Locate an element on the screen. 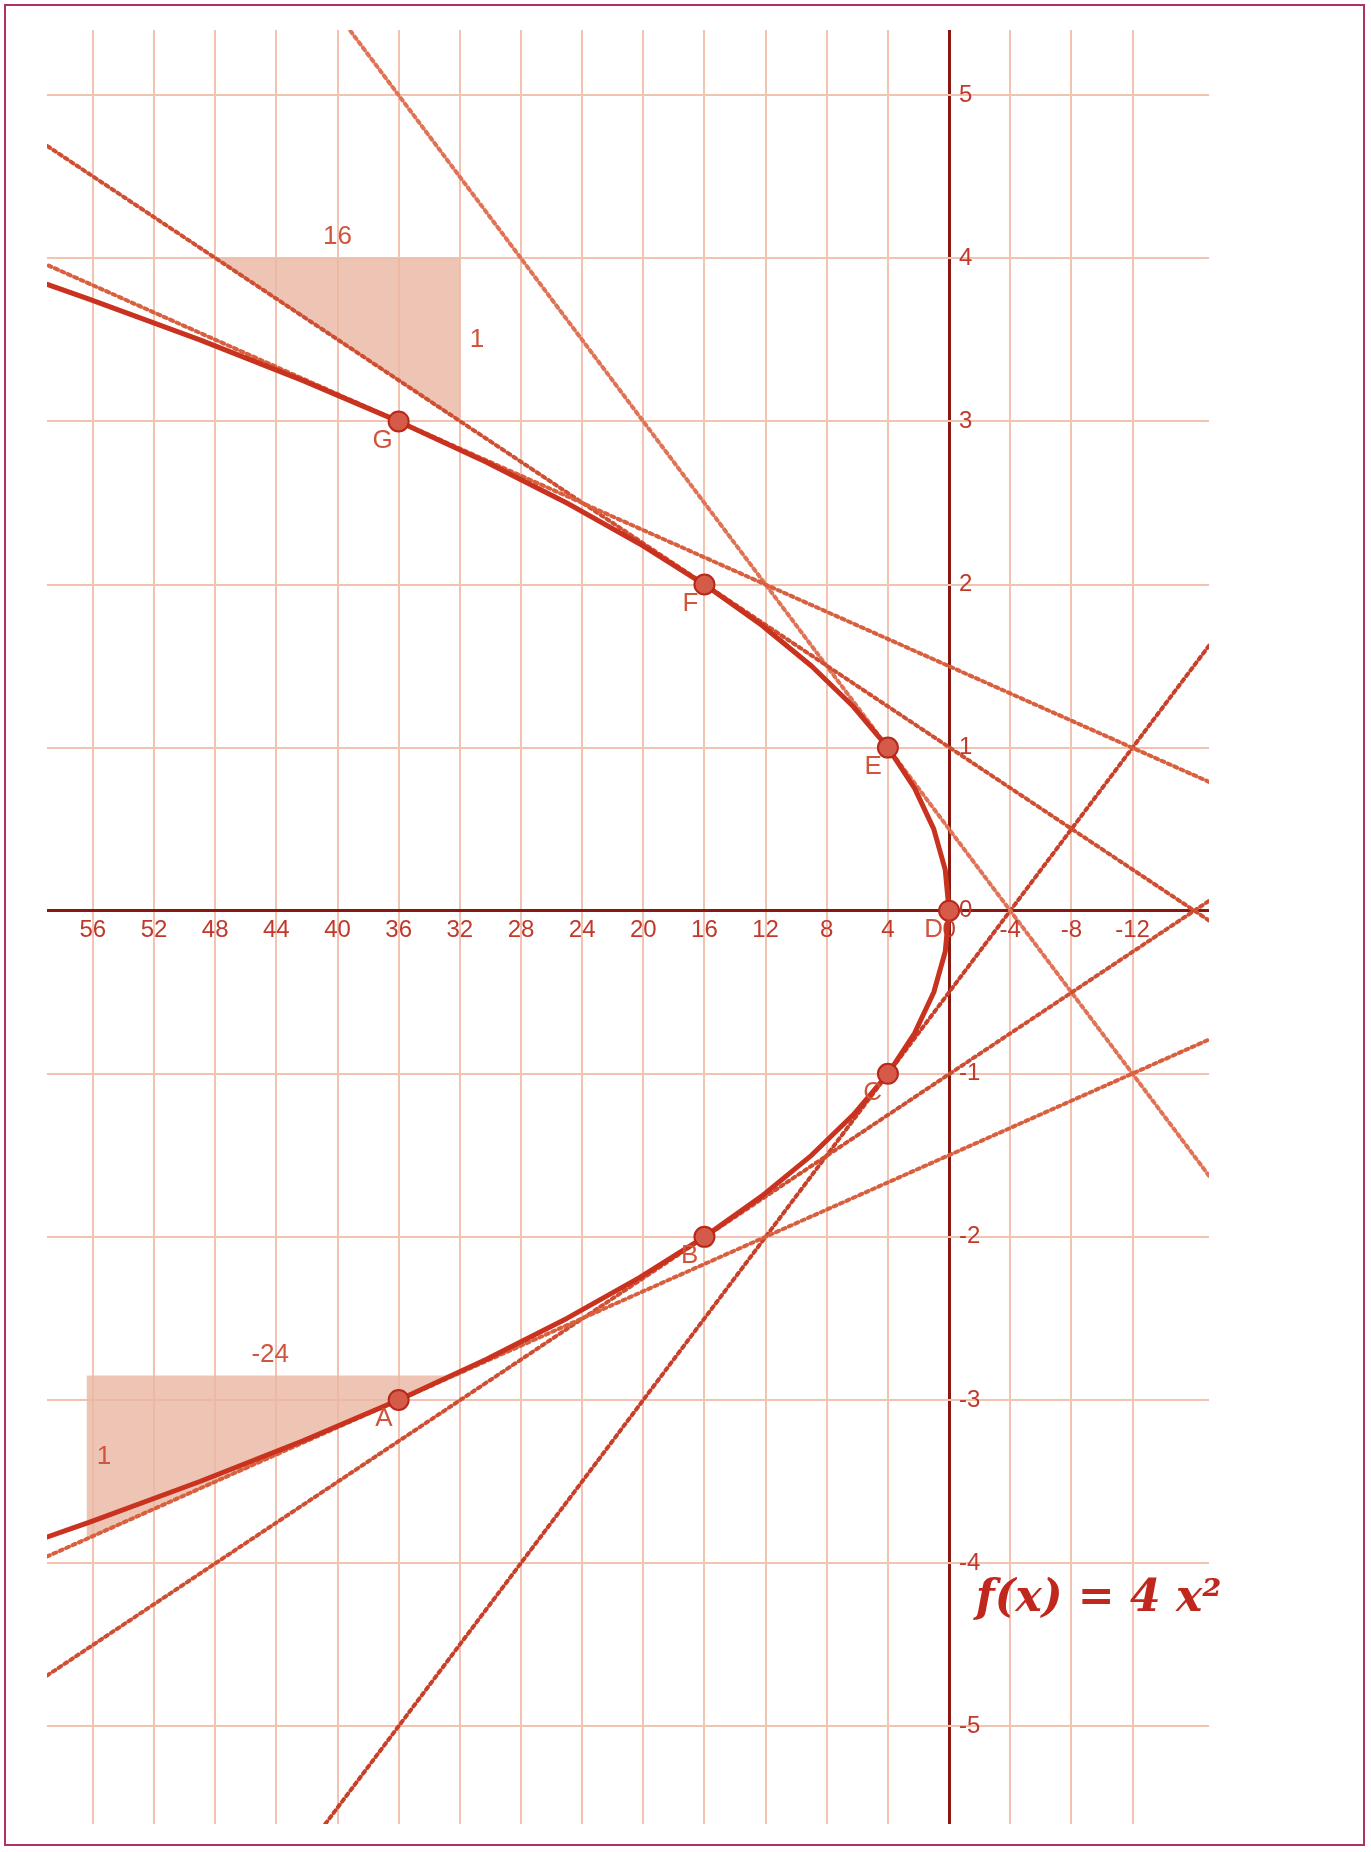 This screenshot has width=1371, height=1852. x-tick-label: 56 is located at coordinates (93, 929).